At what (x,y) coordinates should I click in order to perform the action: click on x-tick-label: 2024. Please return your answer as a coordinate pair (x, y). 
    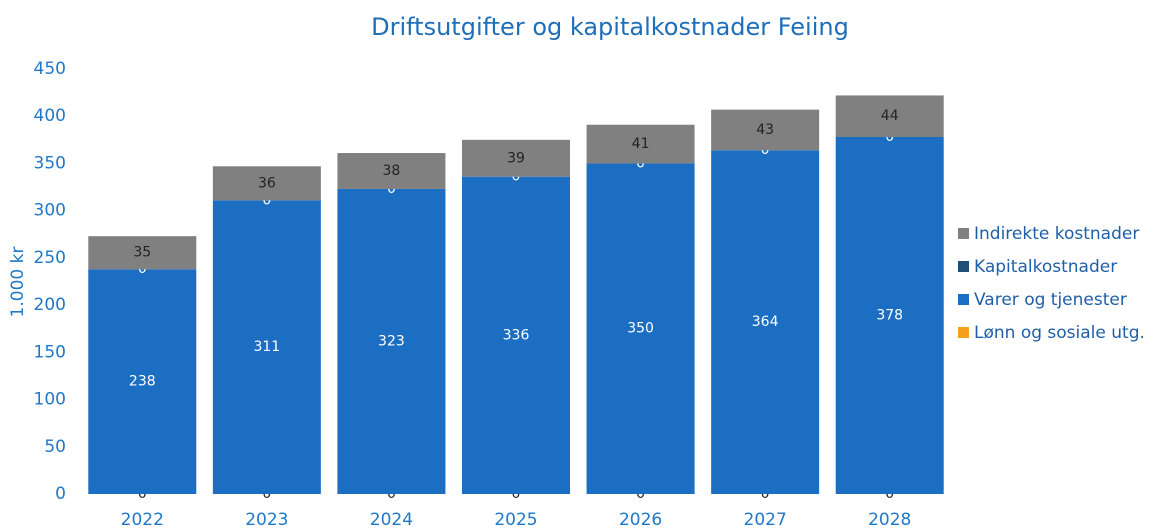
    Looking at the image, I should click on (391, 519).